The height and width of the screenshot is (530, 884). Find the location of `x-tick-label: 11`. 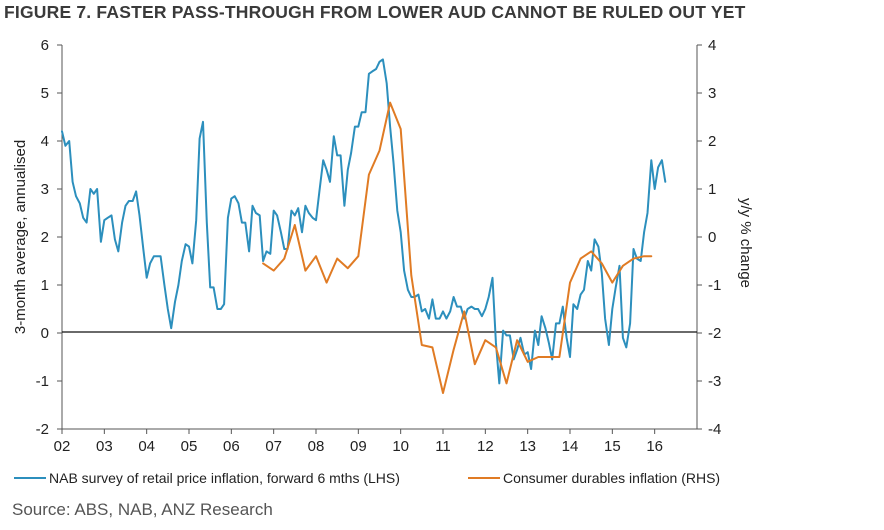

x-tick-label: 11 is located at coordinates (443, 446).